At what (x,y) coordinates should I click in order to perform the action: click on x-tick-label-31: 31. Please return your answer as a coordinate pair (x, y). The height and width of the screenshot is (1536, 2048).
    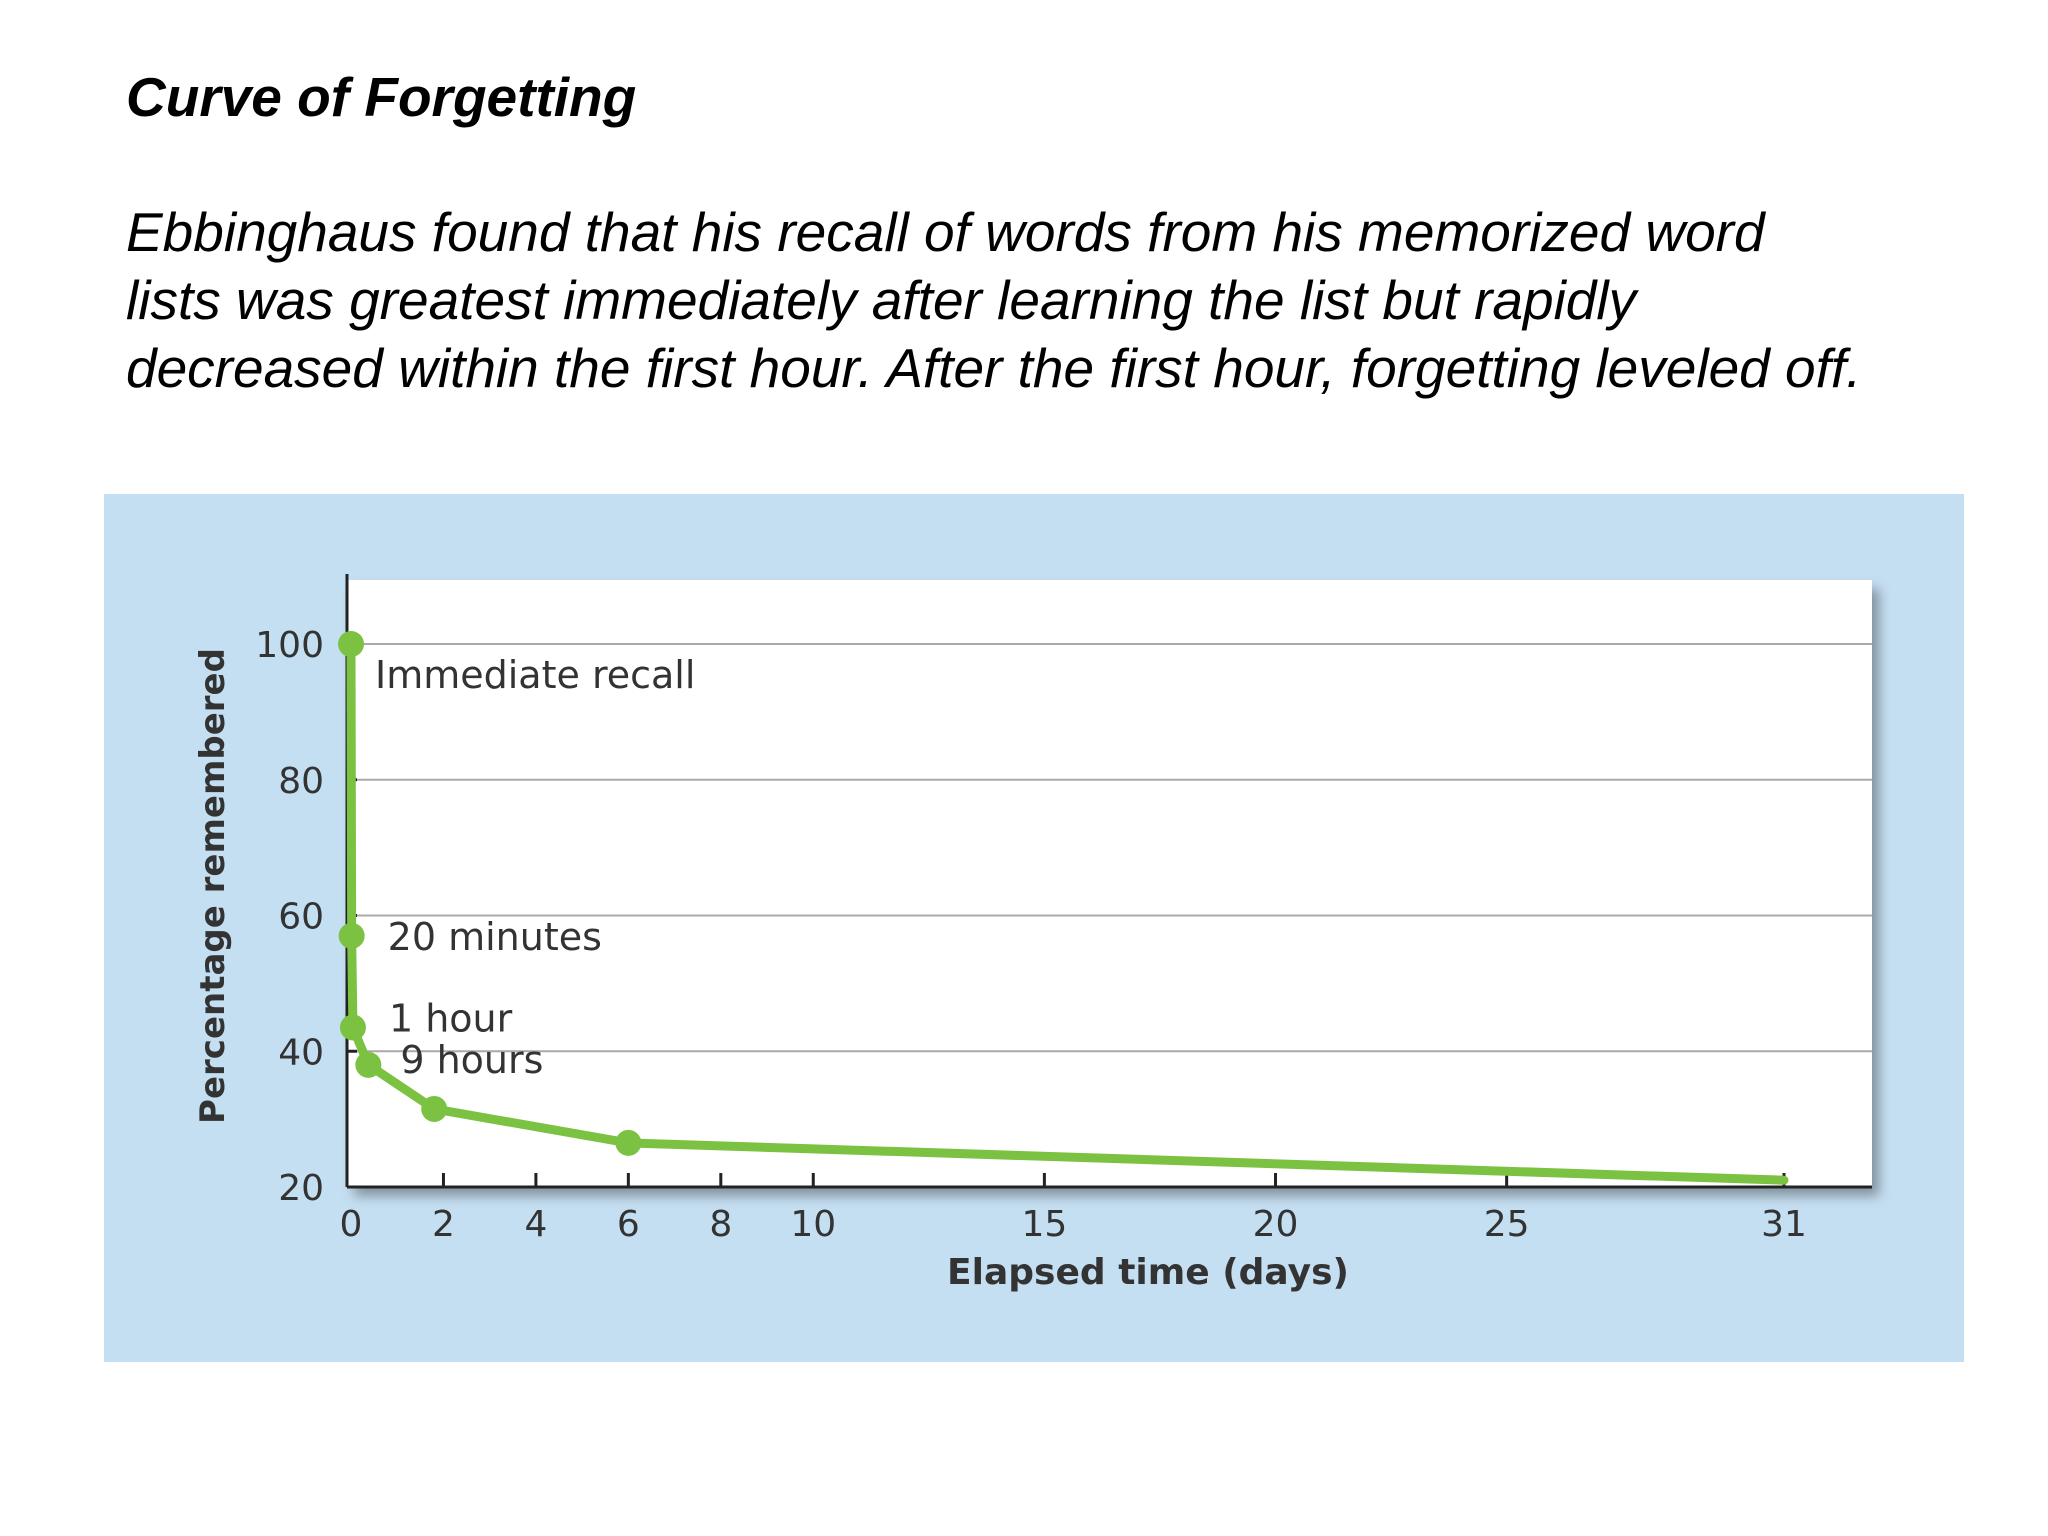
    Looking at the image, I should click on (1784, 1224).